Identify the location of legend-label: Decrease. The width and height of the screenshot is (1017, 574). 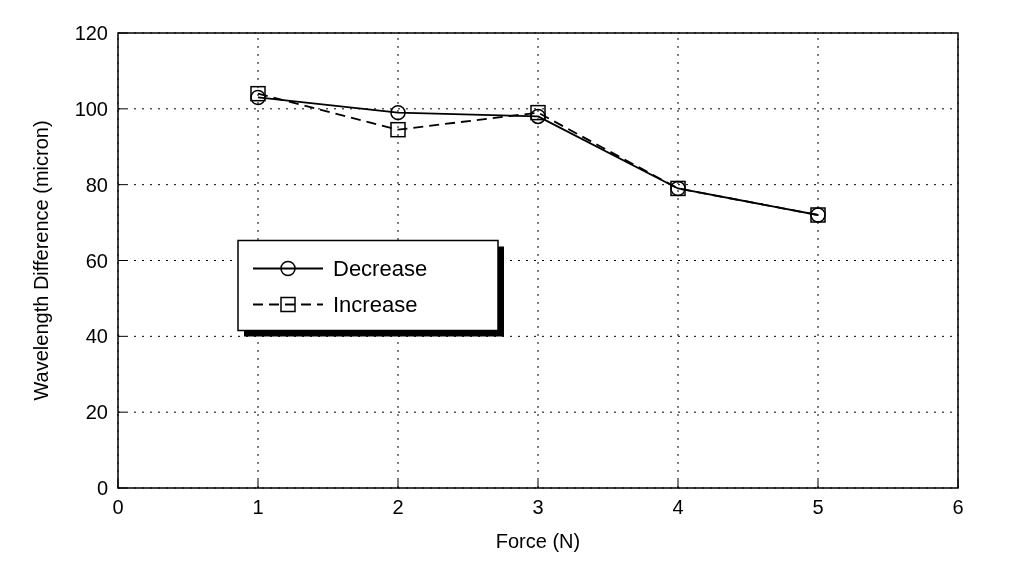
(380, 268).